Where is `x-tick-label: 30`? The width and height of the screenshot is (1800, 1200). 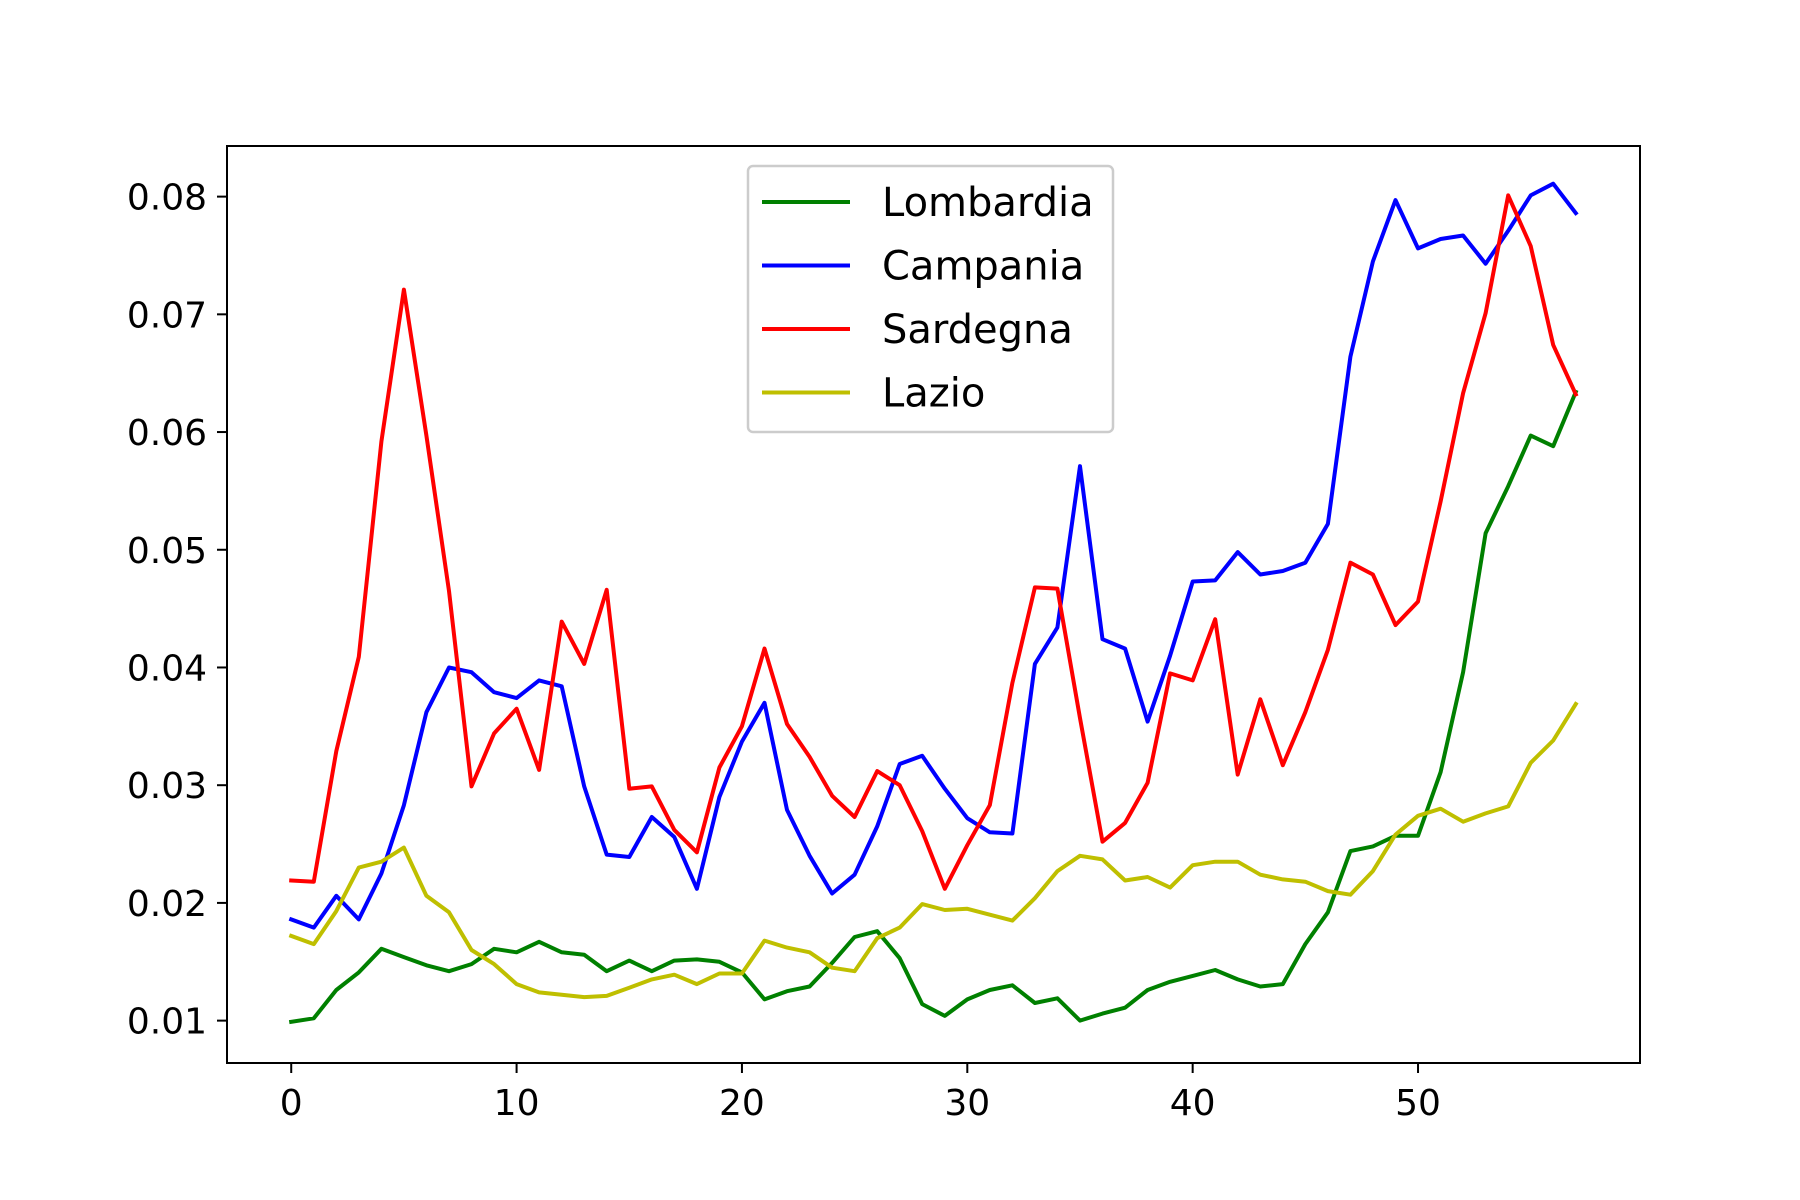
x-tick-label: 30 is located at coordinates (967, 1103).